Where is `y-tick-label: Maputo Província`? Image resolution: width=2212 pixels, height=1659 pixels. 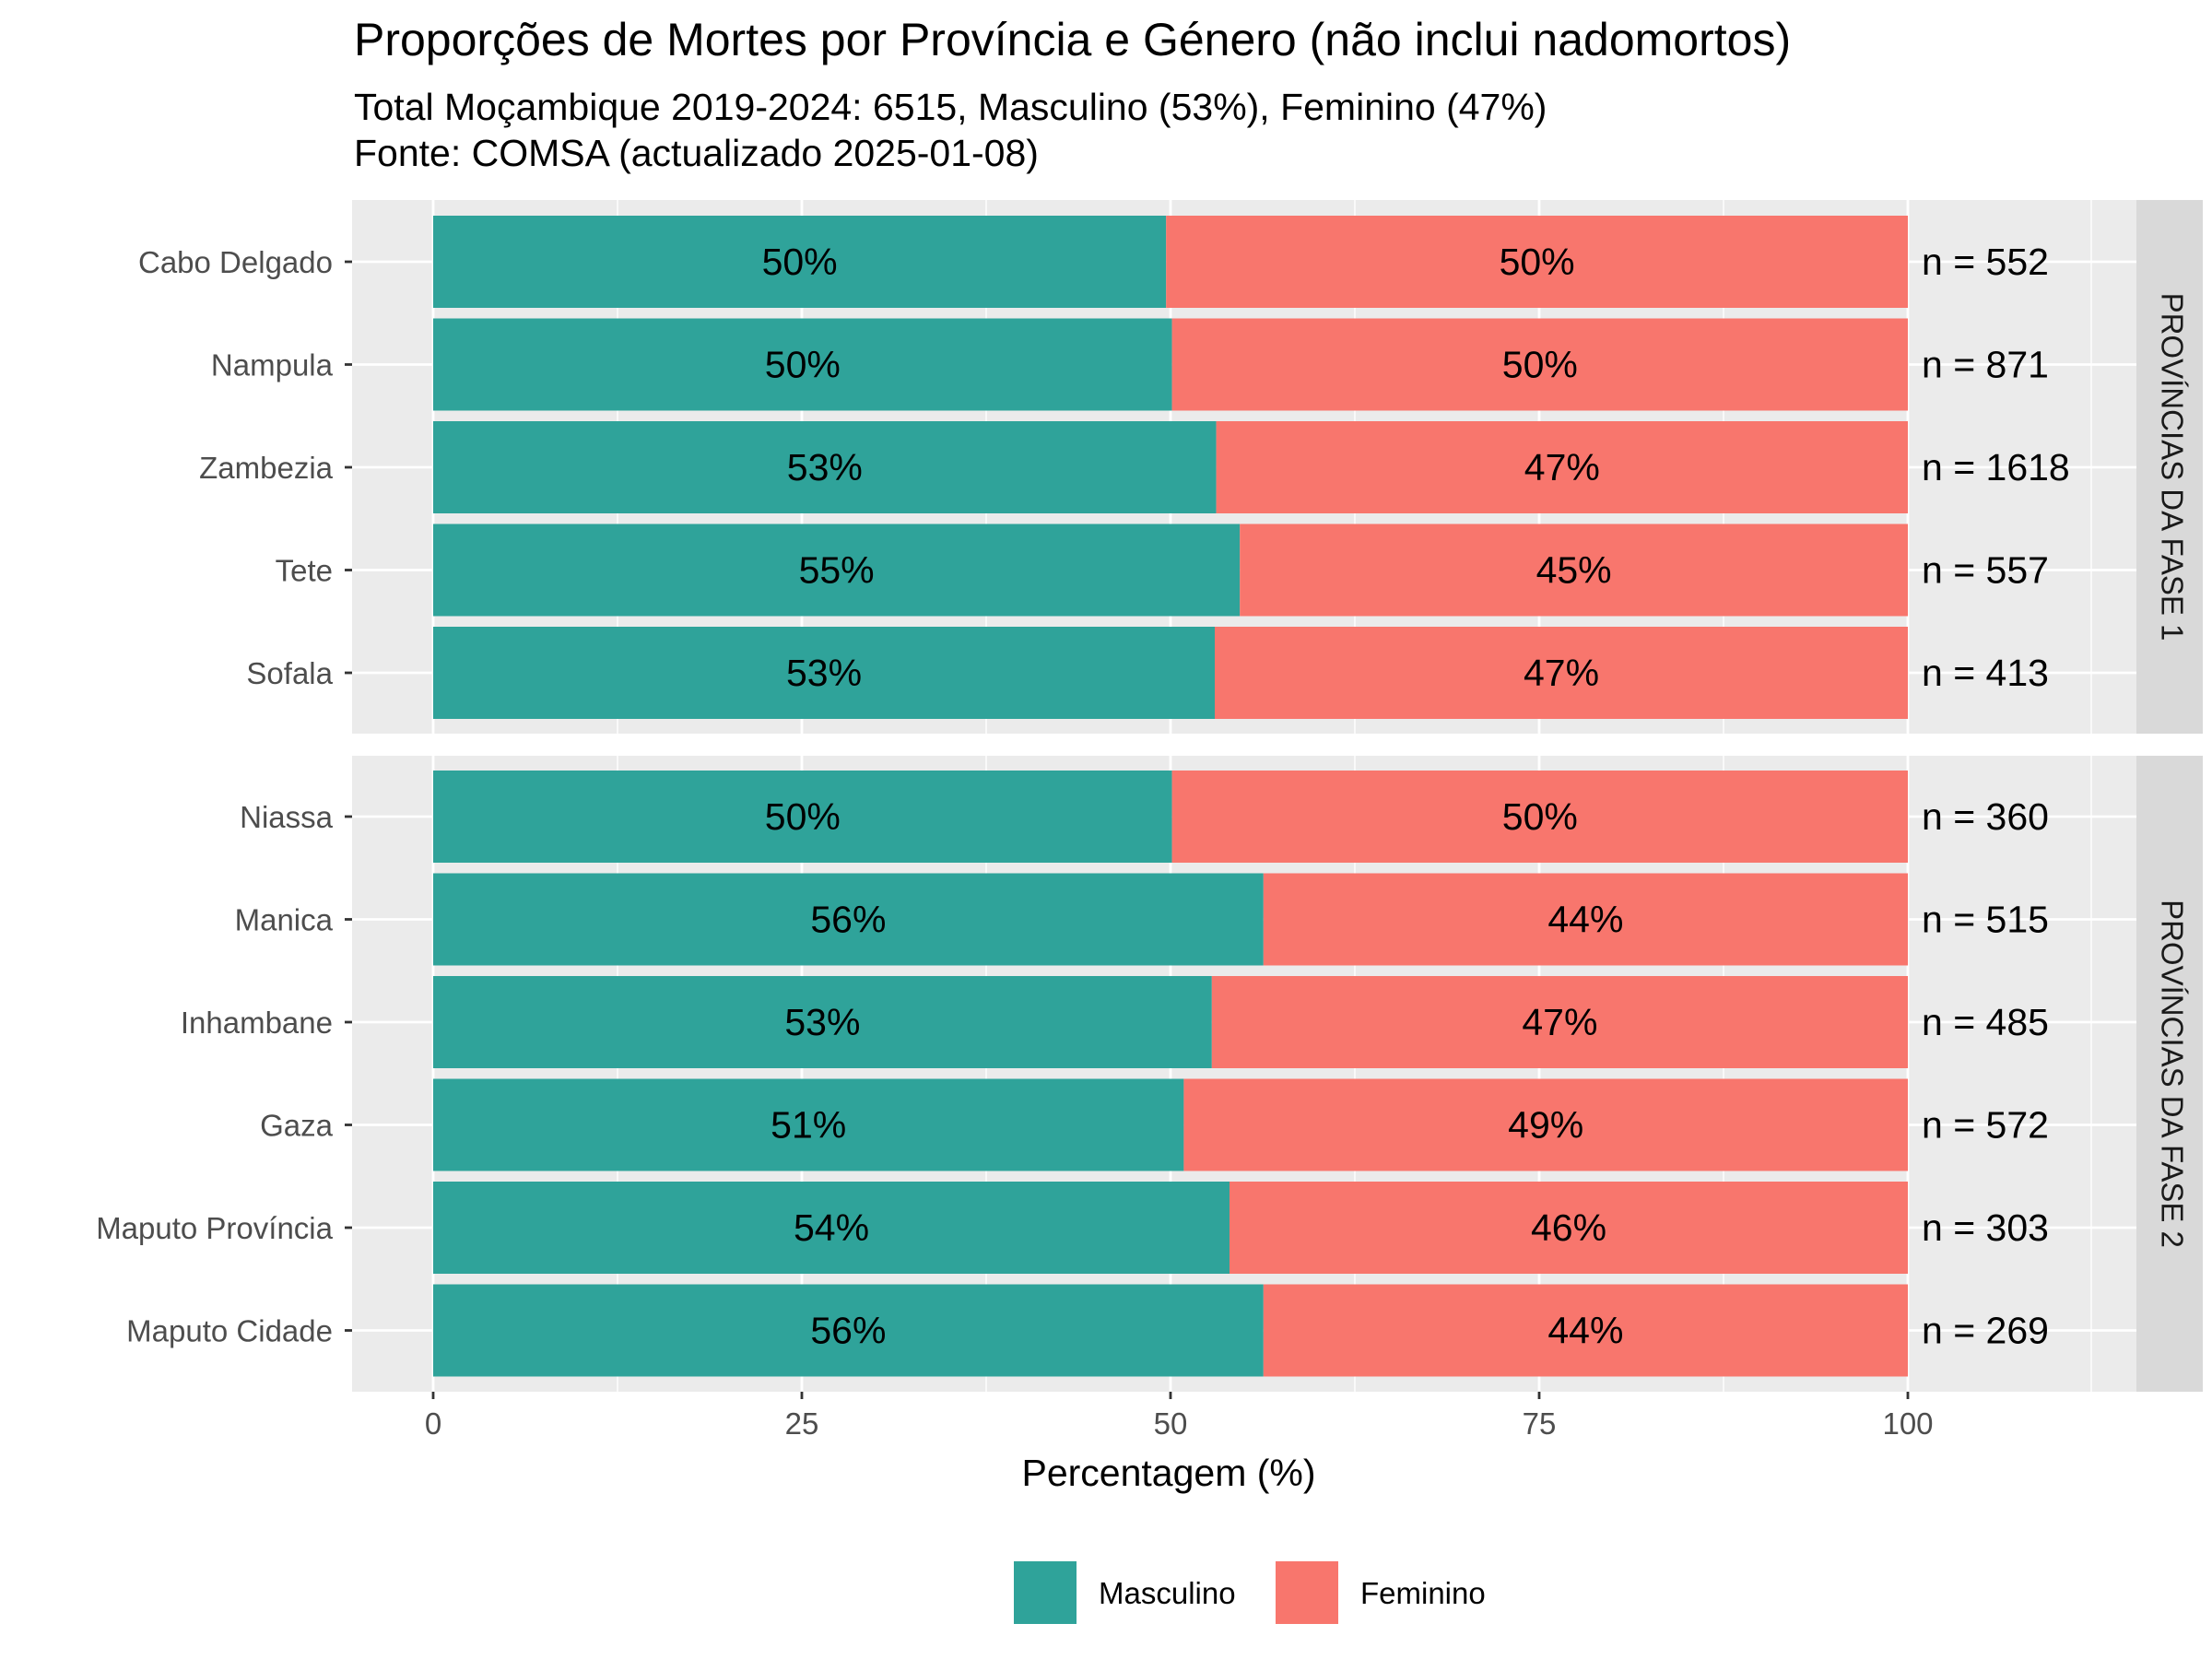
y-tick-label: Maputo Província is located at coordinates (214, 1228).